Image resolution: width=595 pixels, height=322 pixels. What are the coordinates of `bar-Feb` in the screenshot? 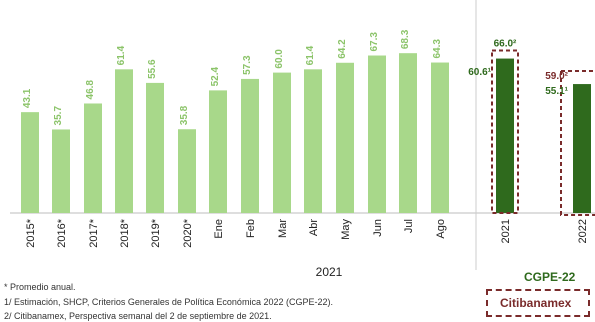 It's located at (250, 145).